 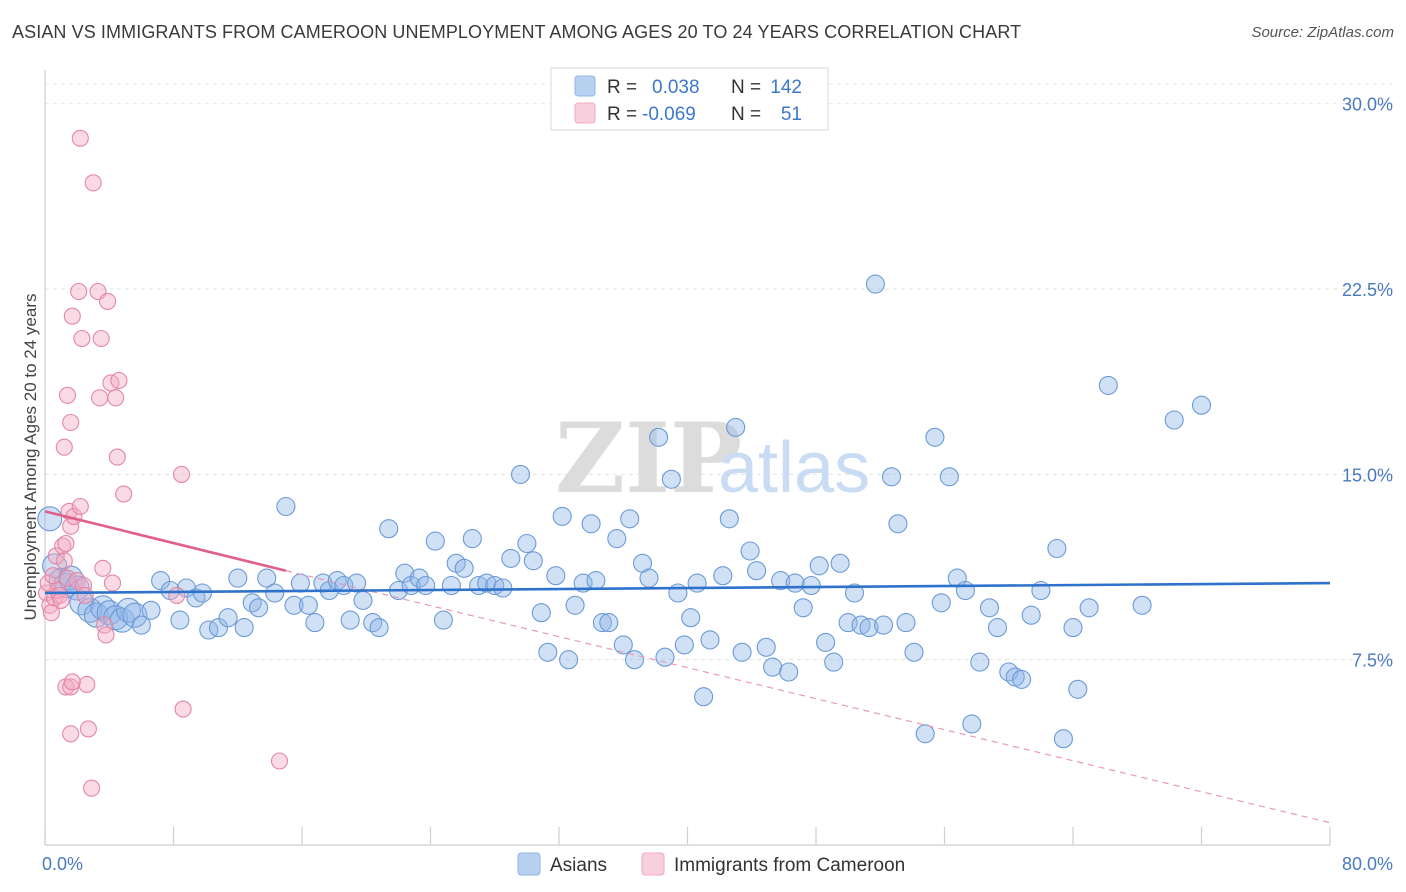 I want to click on y-tick-label-0: 7.5%, so click(x=1372, y=661).